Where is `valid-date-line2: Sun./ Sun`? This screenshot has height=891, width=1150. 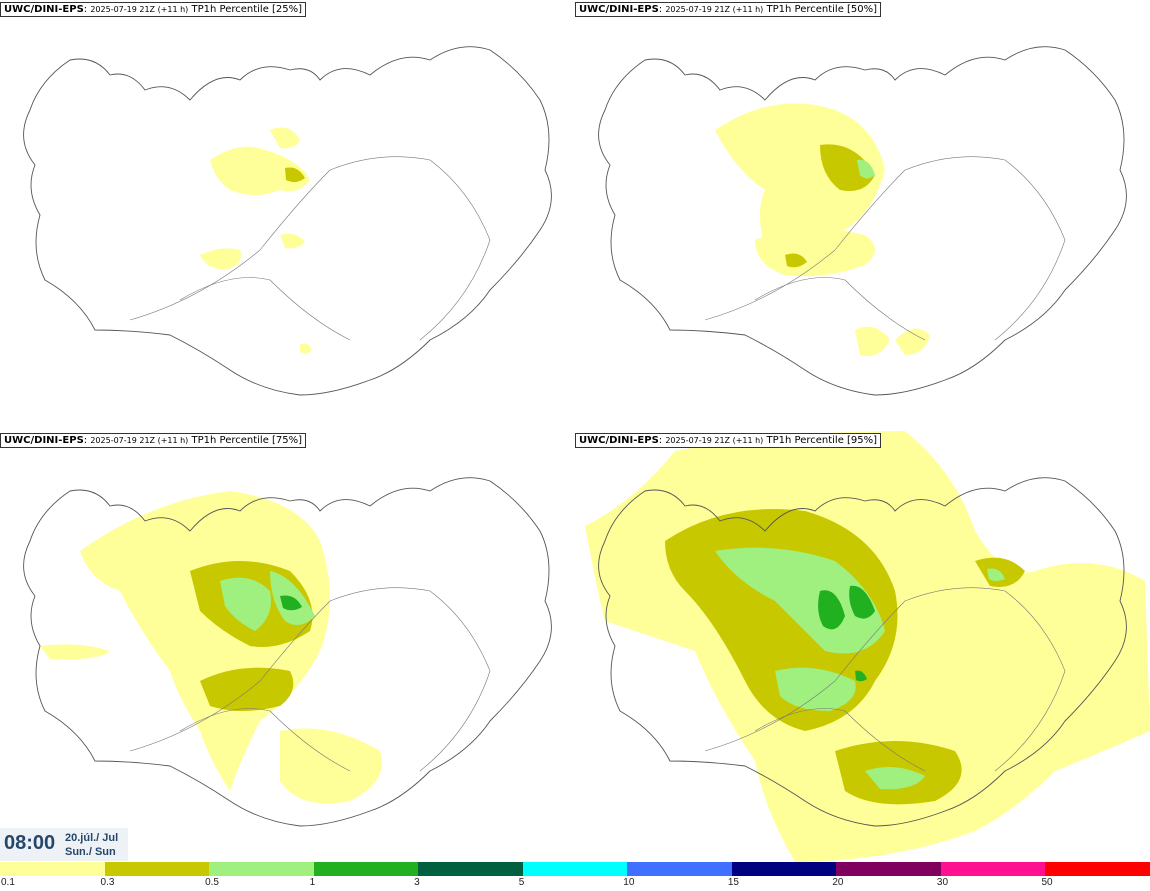
valid-date-line2: Sun./ Sun is located at coordinates (90, 852).